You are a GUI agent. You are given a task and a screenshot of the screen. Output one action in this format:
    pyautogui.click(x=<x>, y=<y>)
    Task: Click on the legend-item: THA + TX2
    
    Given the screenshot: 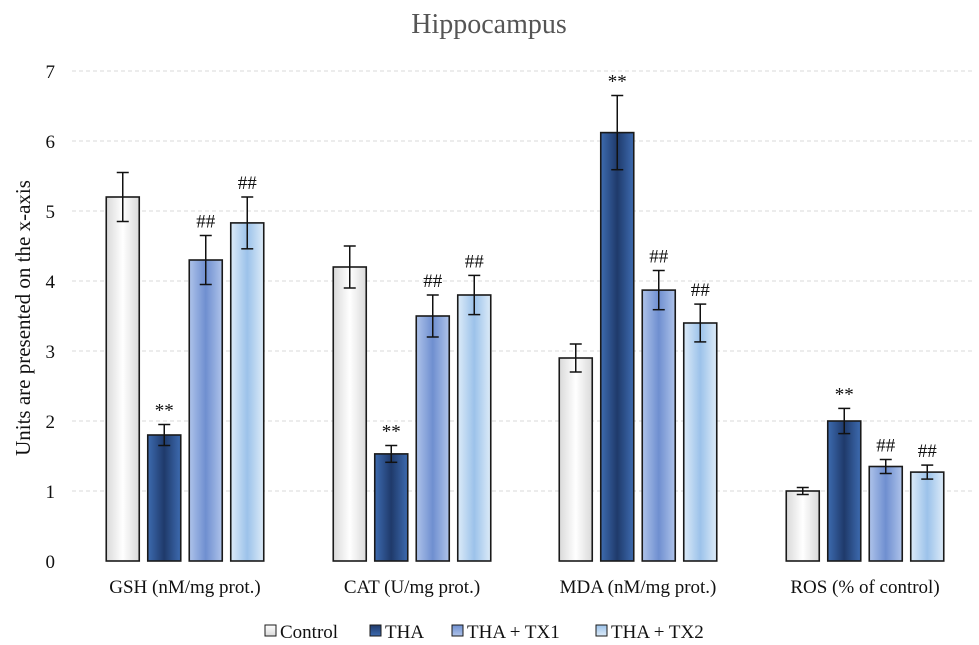 What is the action you would take?
    pyautogui.click(x=649, y=632)
    